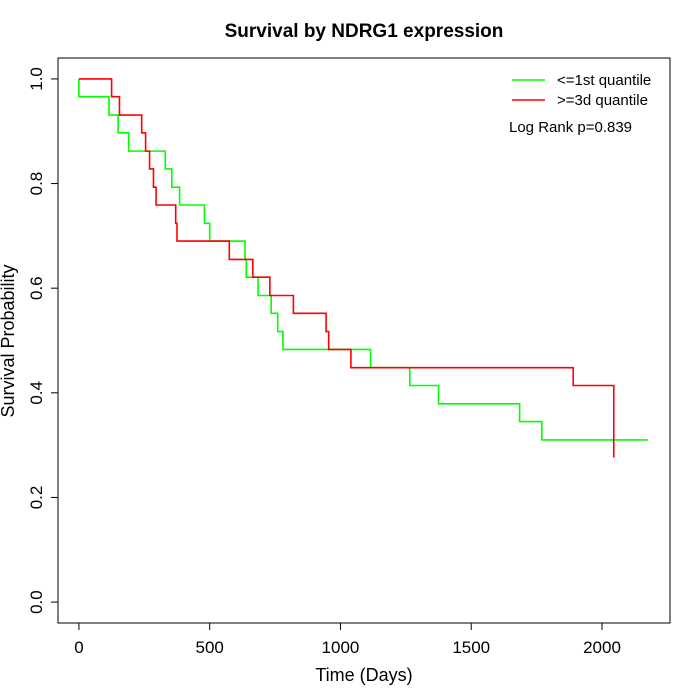  Describe the element at coordinates (9, 340) in the screenshot. I see `y-axis-label: Survival Probability` at that location.